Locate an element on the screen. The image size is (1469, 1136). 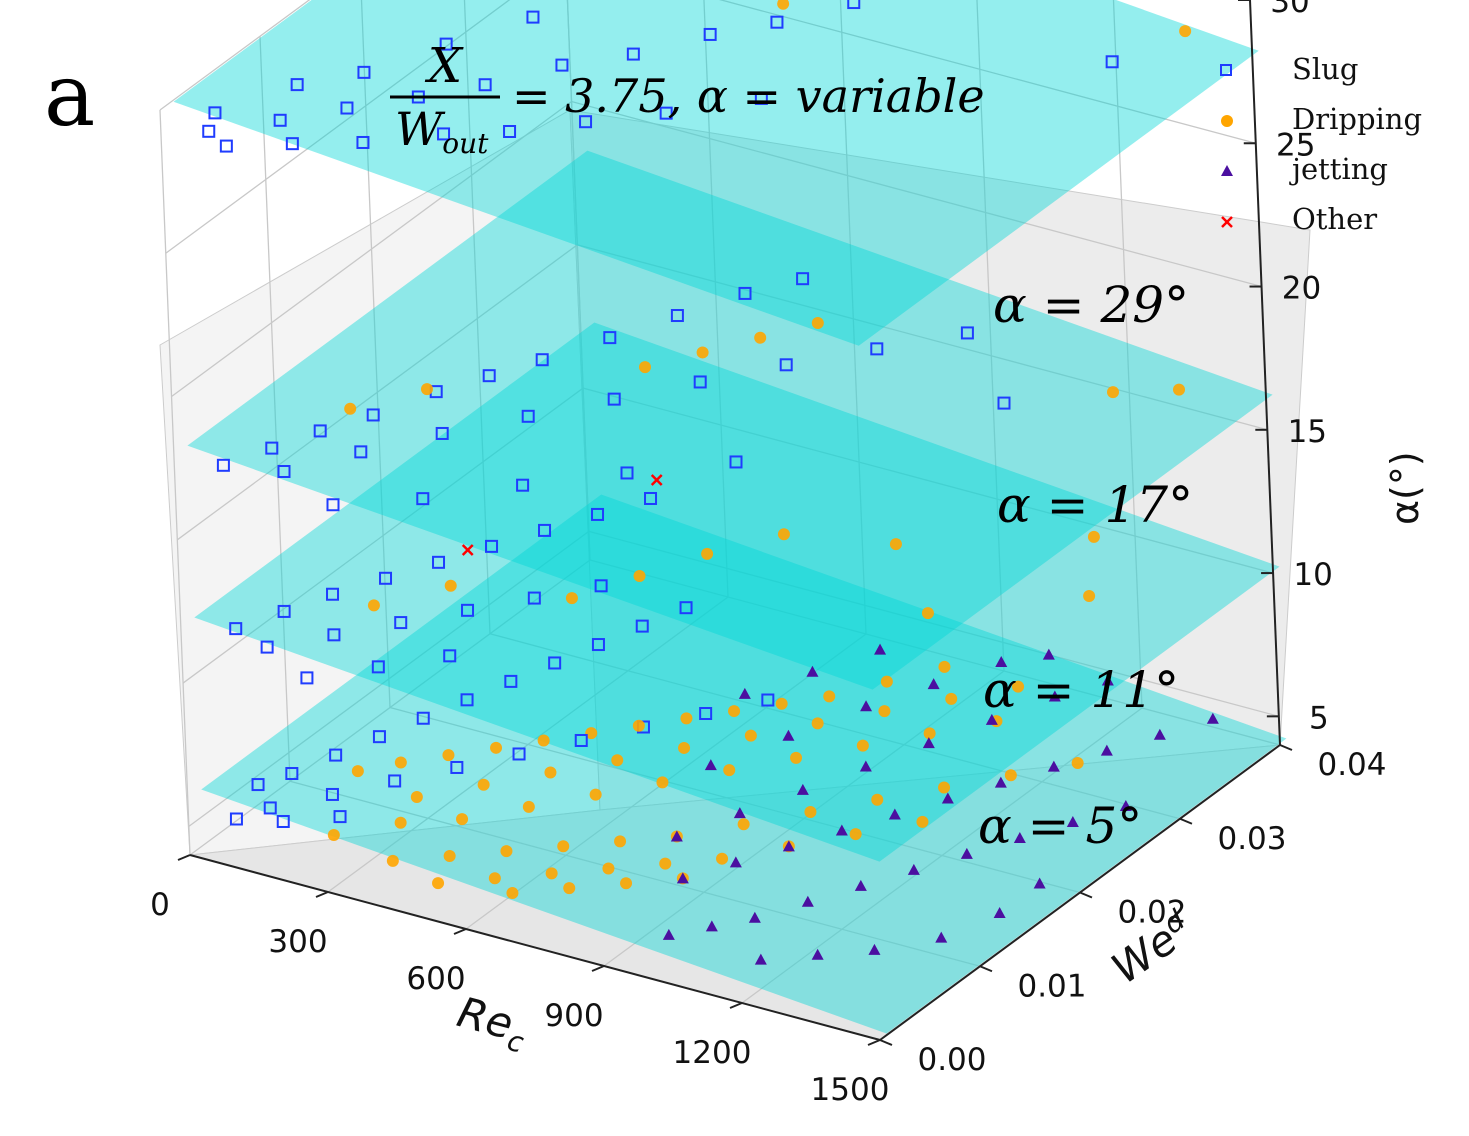
x-tick-label: 600 is located at coordinates (435, 979).